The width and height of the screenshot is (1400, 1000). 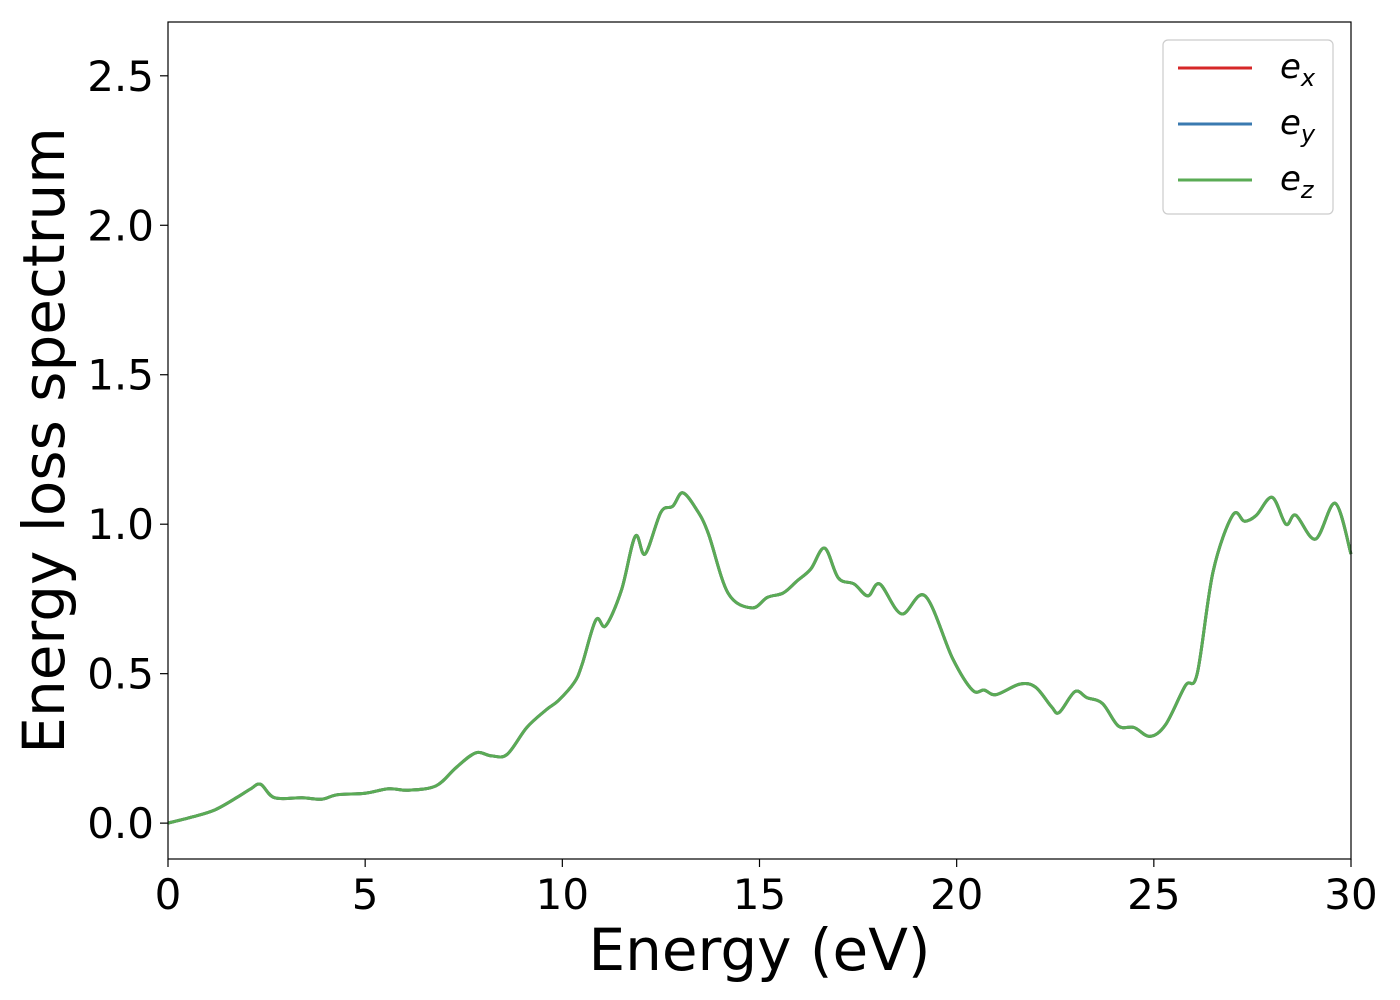 I want to click on x-tick-label: 20, so click(x=956, y=894).